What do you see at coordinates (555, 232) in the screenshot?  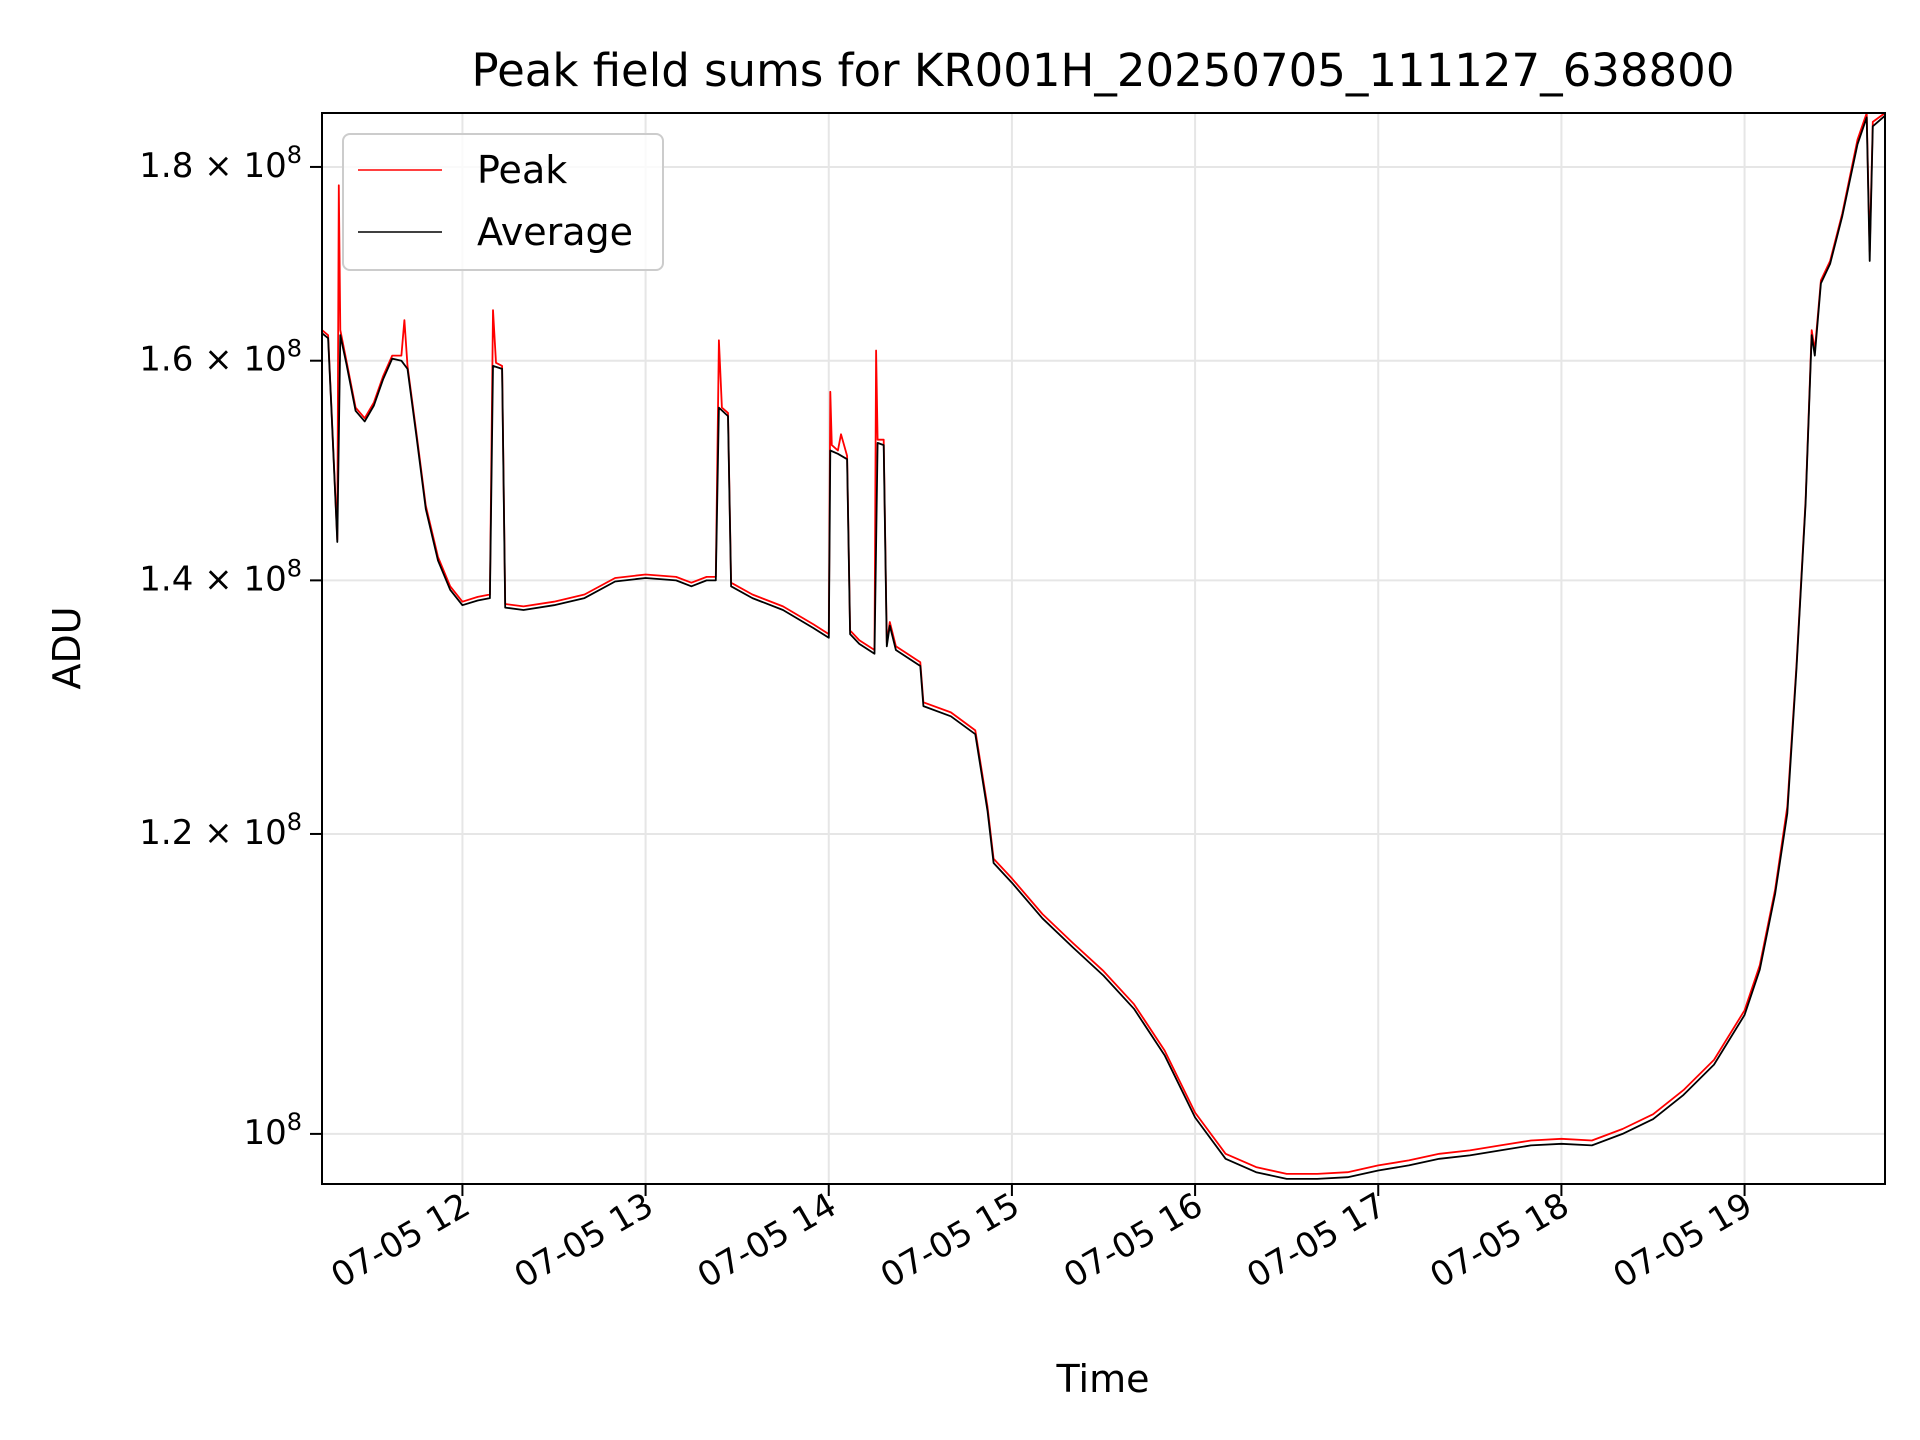 I see `legend-label-average: Average` at bounding box center [555, 232].